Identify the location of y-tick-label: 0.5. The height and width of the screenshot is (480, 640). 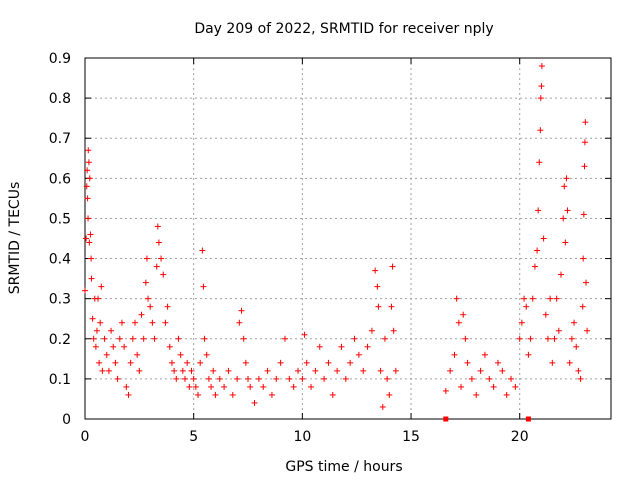
(60, 219).